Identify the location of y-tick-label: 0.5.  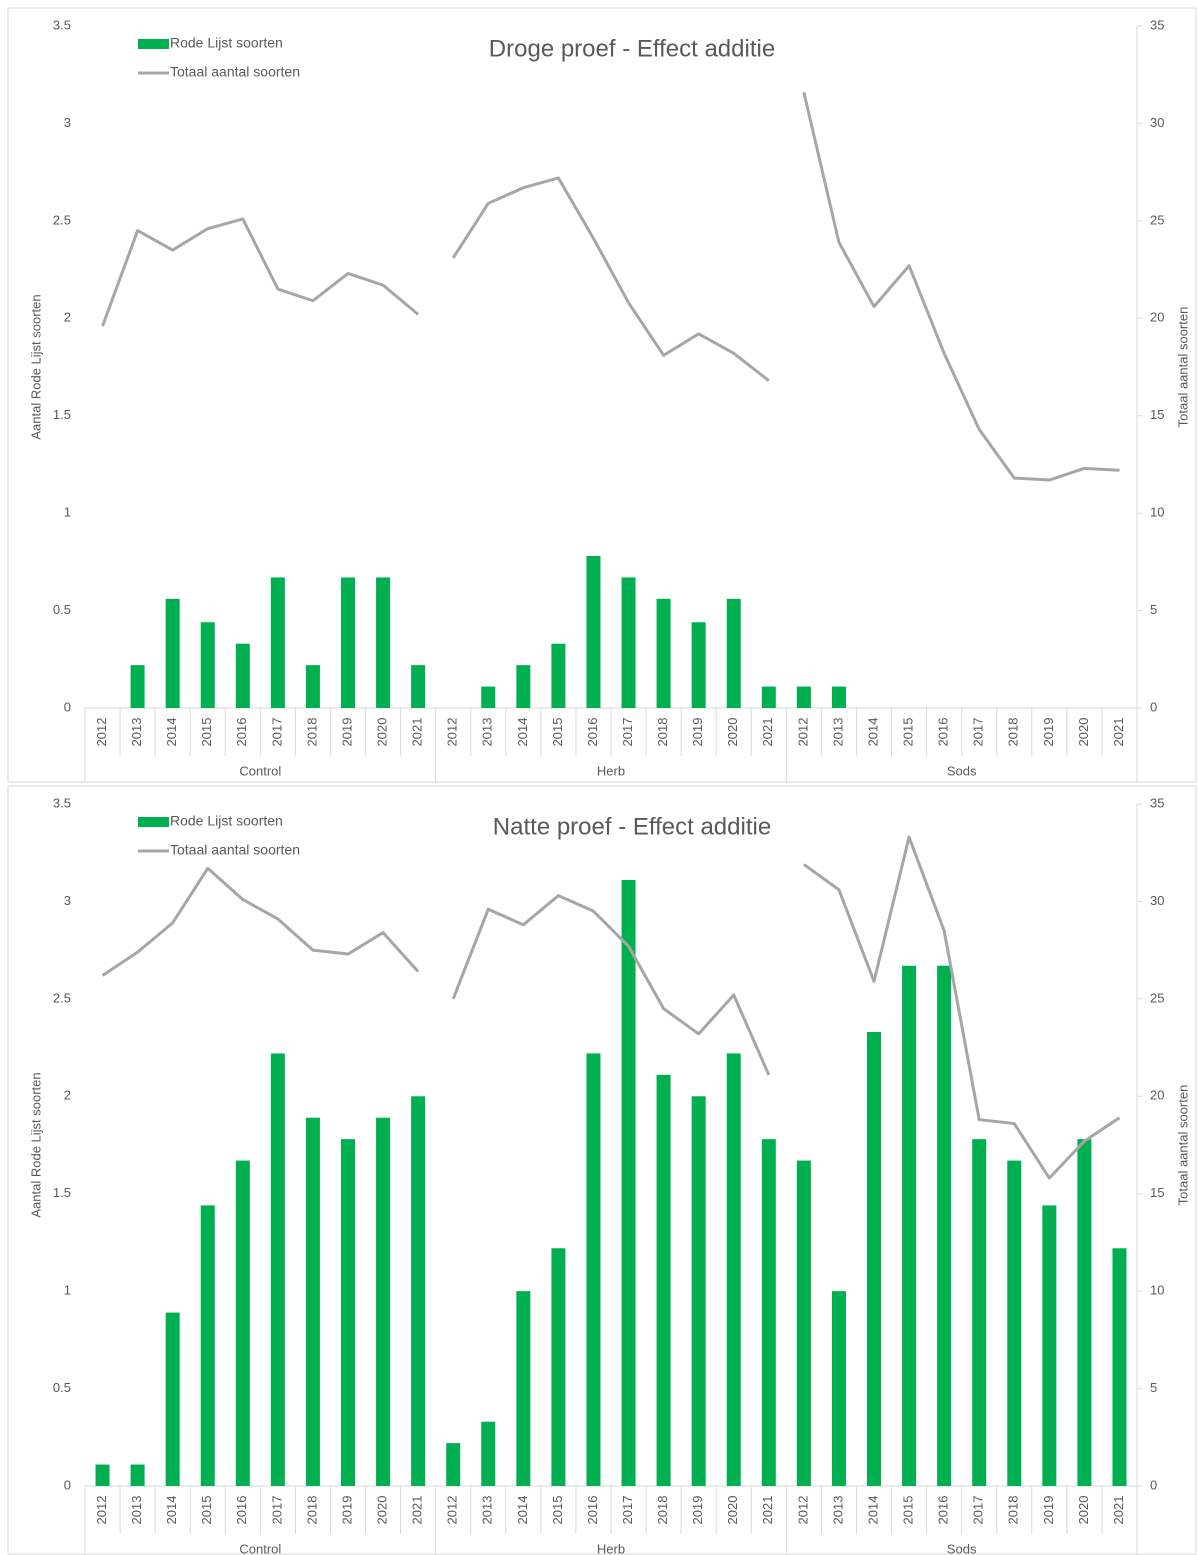
(62, 609).